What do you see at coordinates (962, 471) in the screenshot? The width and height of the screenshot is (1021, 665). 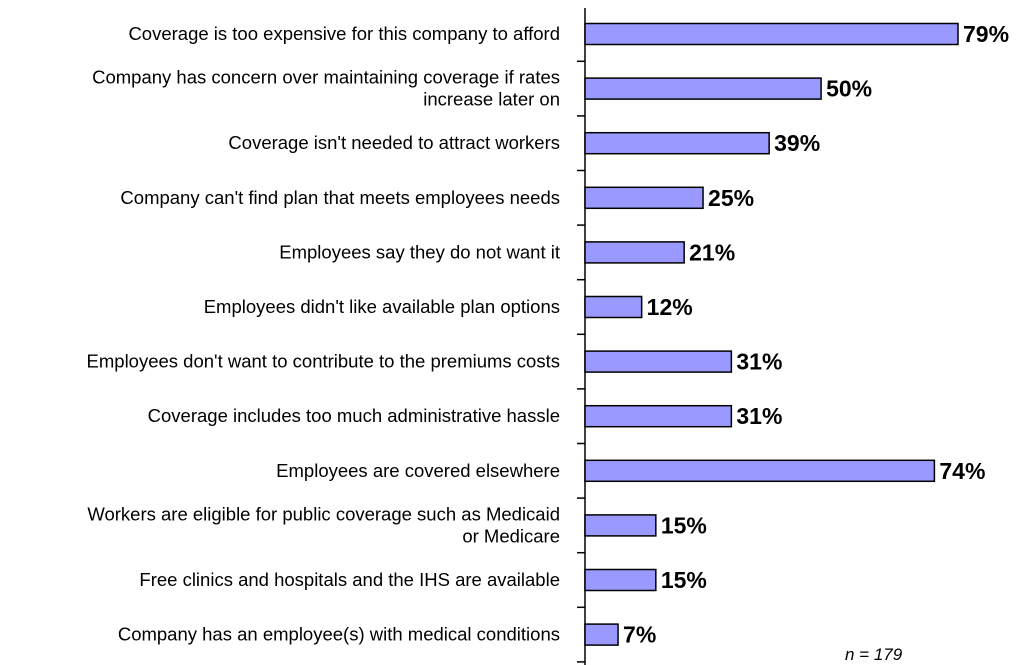 I see `value-label: 74%` at bounding box center [962, 471].